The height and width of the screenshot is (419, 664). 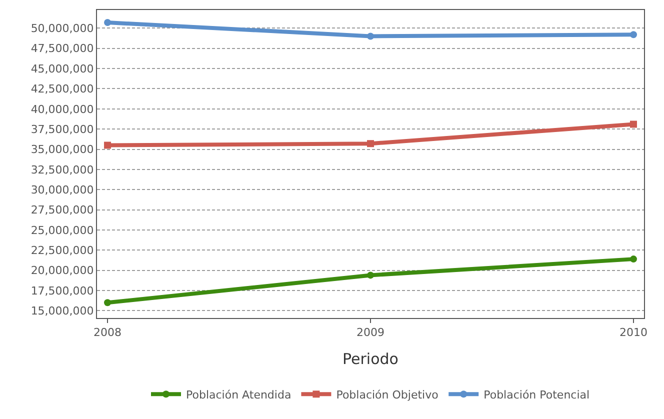 I want to click on legend-label: Población Objetivo, so click(x=387, y=395).